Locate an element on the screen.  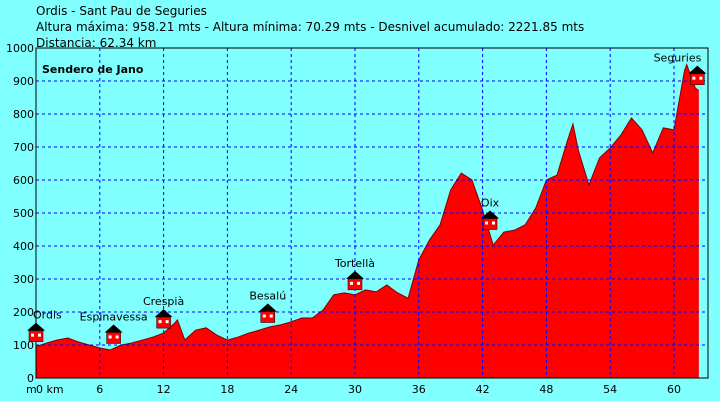
waypoint-label: Ordis is located at coordinates (47, 315).